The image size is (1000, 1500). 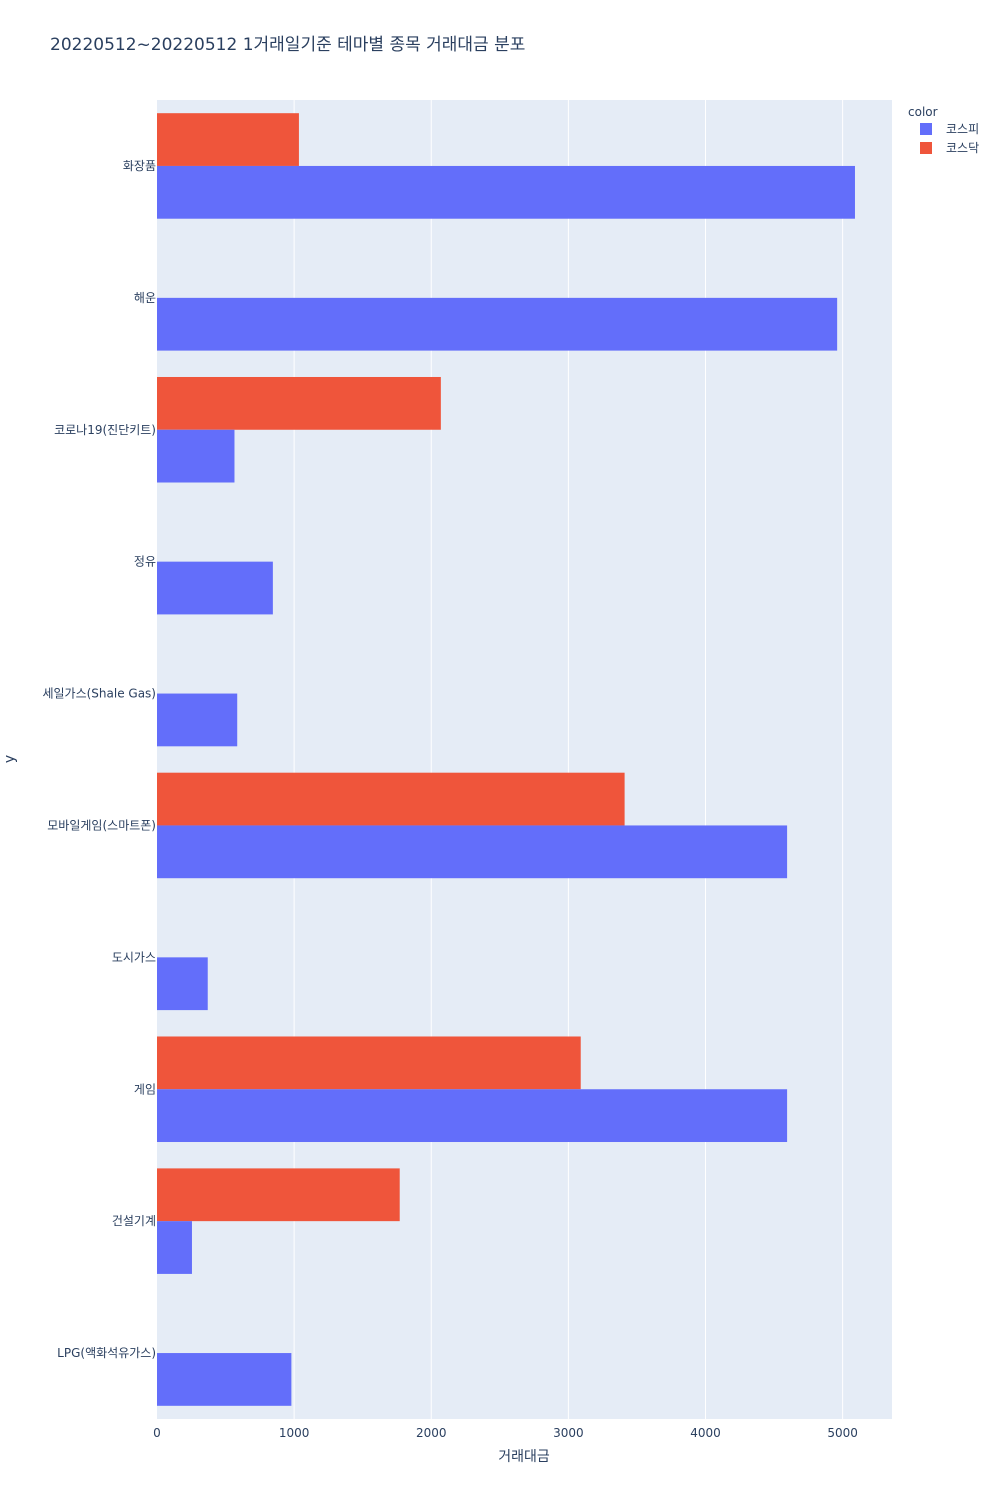 I want to click on x-tick-label: 5000, so click(x=842, y=1433).